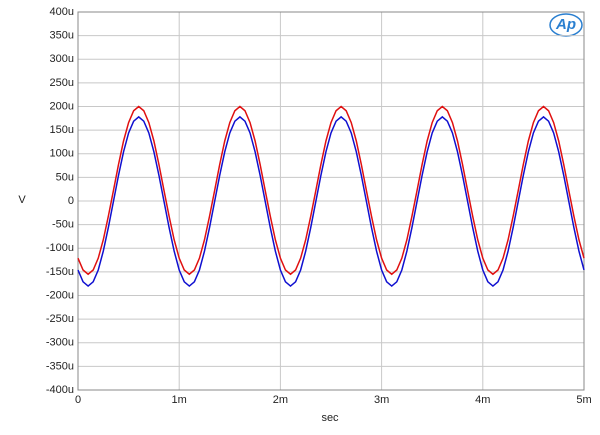 The image size is (600, 435). I want to click on x-tick-label: 0, so click(78, 400).